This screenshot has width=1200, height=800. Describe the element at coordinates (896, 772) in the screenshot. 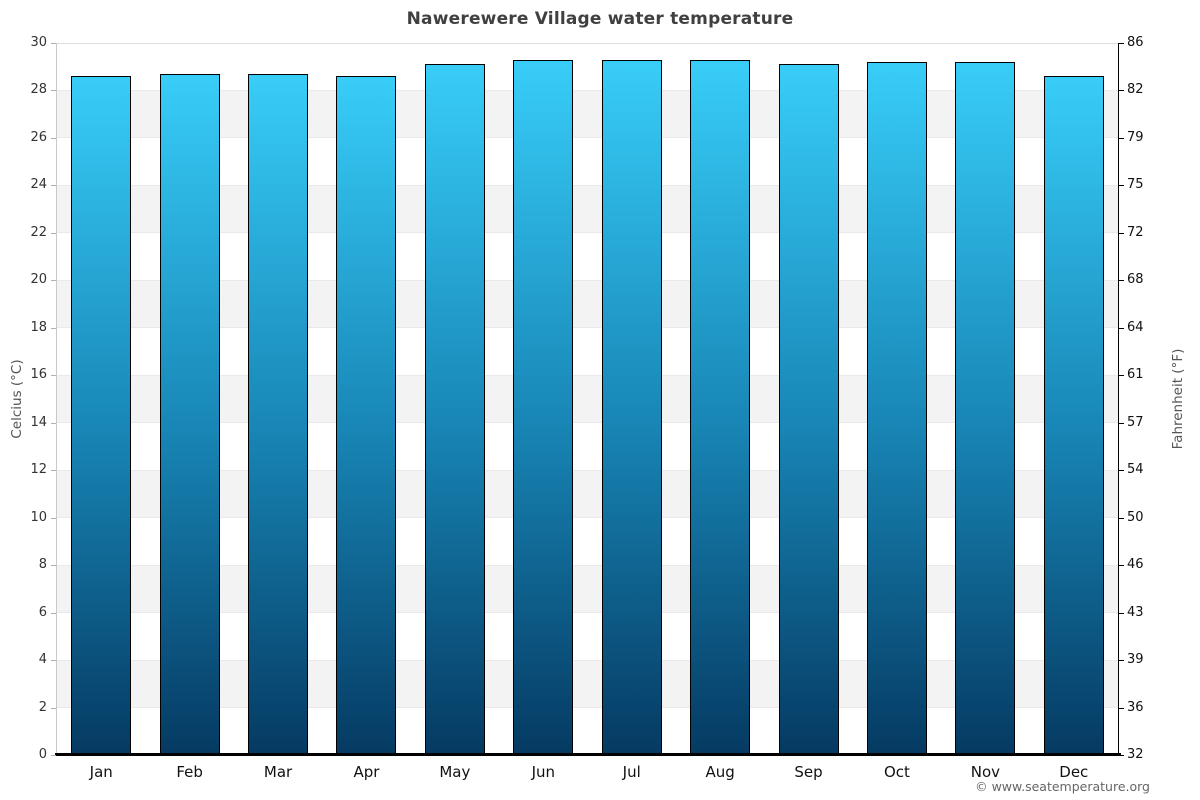

I see `x-axis-label-oct: Oct` at that location.